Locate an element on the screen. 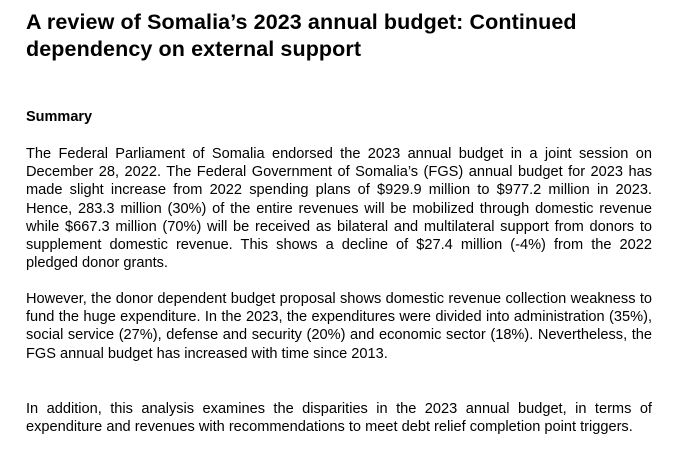 This screenshot has height=465, width=687. summary-heading: Summary is located at coordinates (59, 117).